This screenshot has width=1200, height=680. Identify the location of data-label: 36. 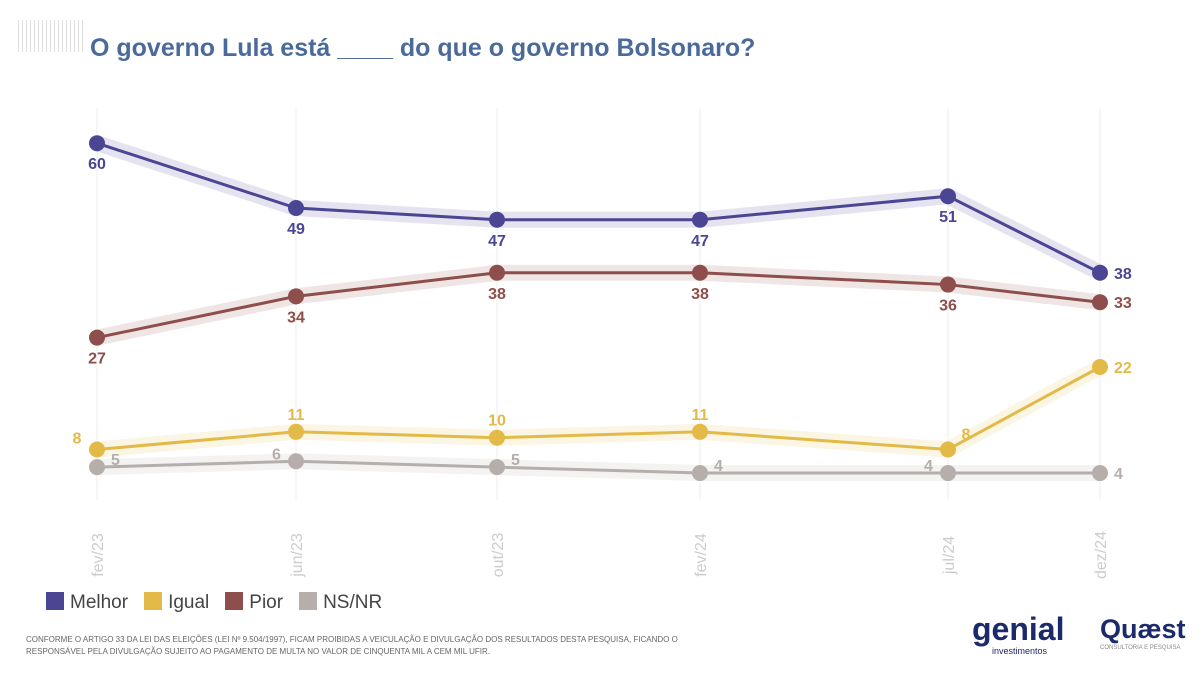
(948, 306).